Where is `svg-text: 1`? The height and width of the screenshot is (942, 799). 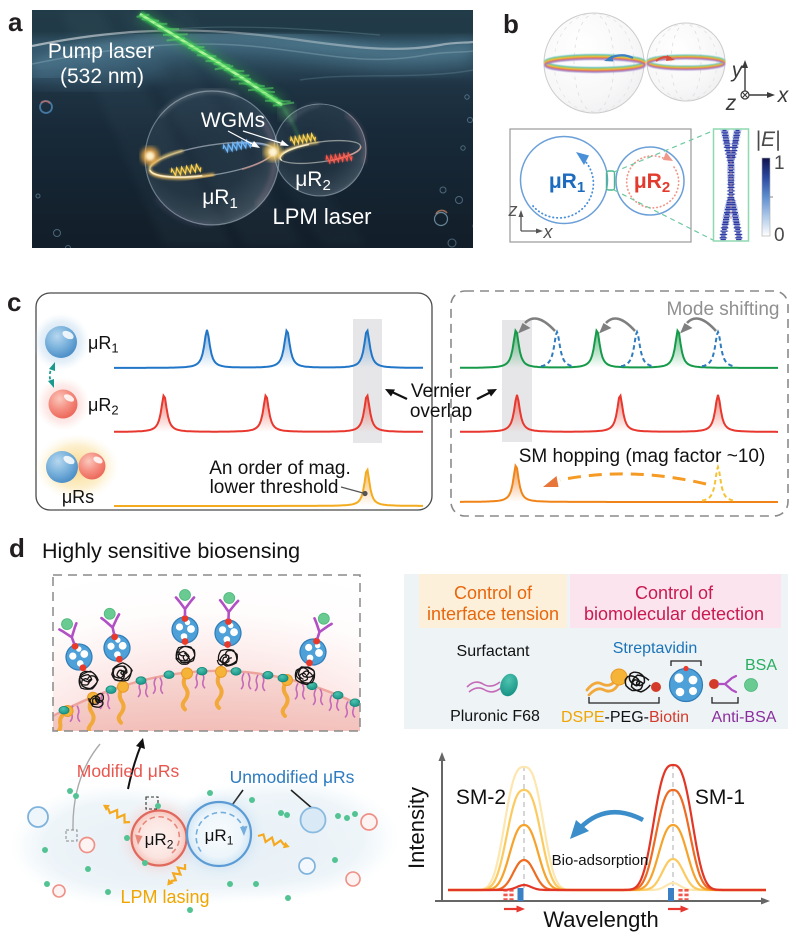 svg-text: 1 is located at coordinates (779, 163).